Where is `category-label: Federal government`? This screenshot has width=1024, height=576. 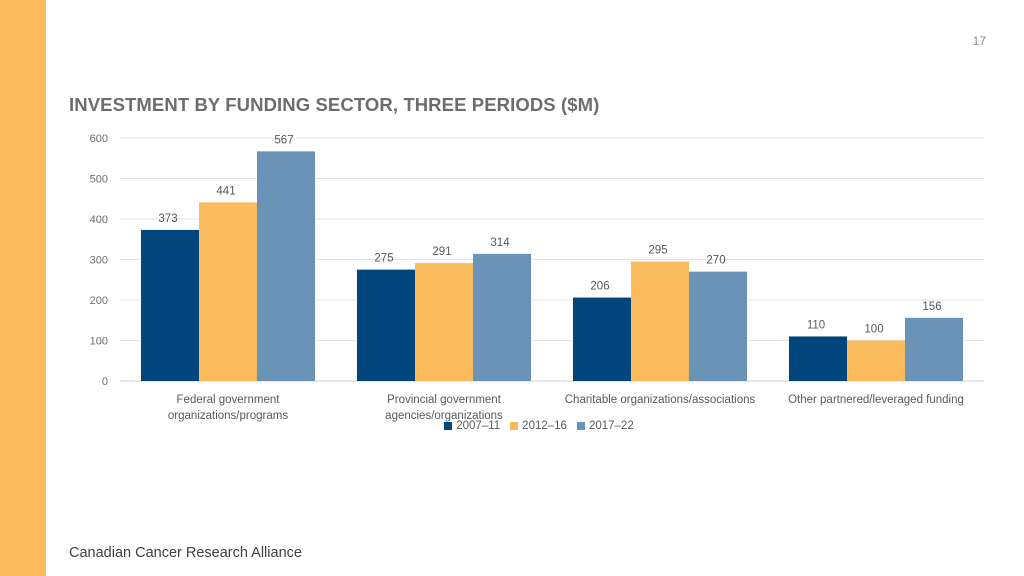 category-label: Federal government is located at coordinates (229, 400).